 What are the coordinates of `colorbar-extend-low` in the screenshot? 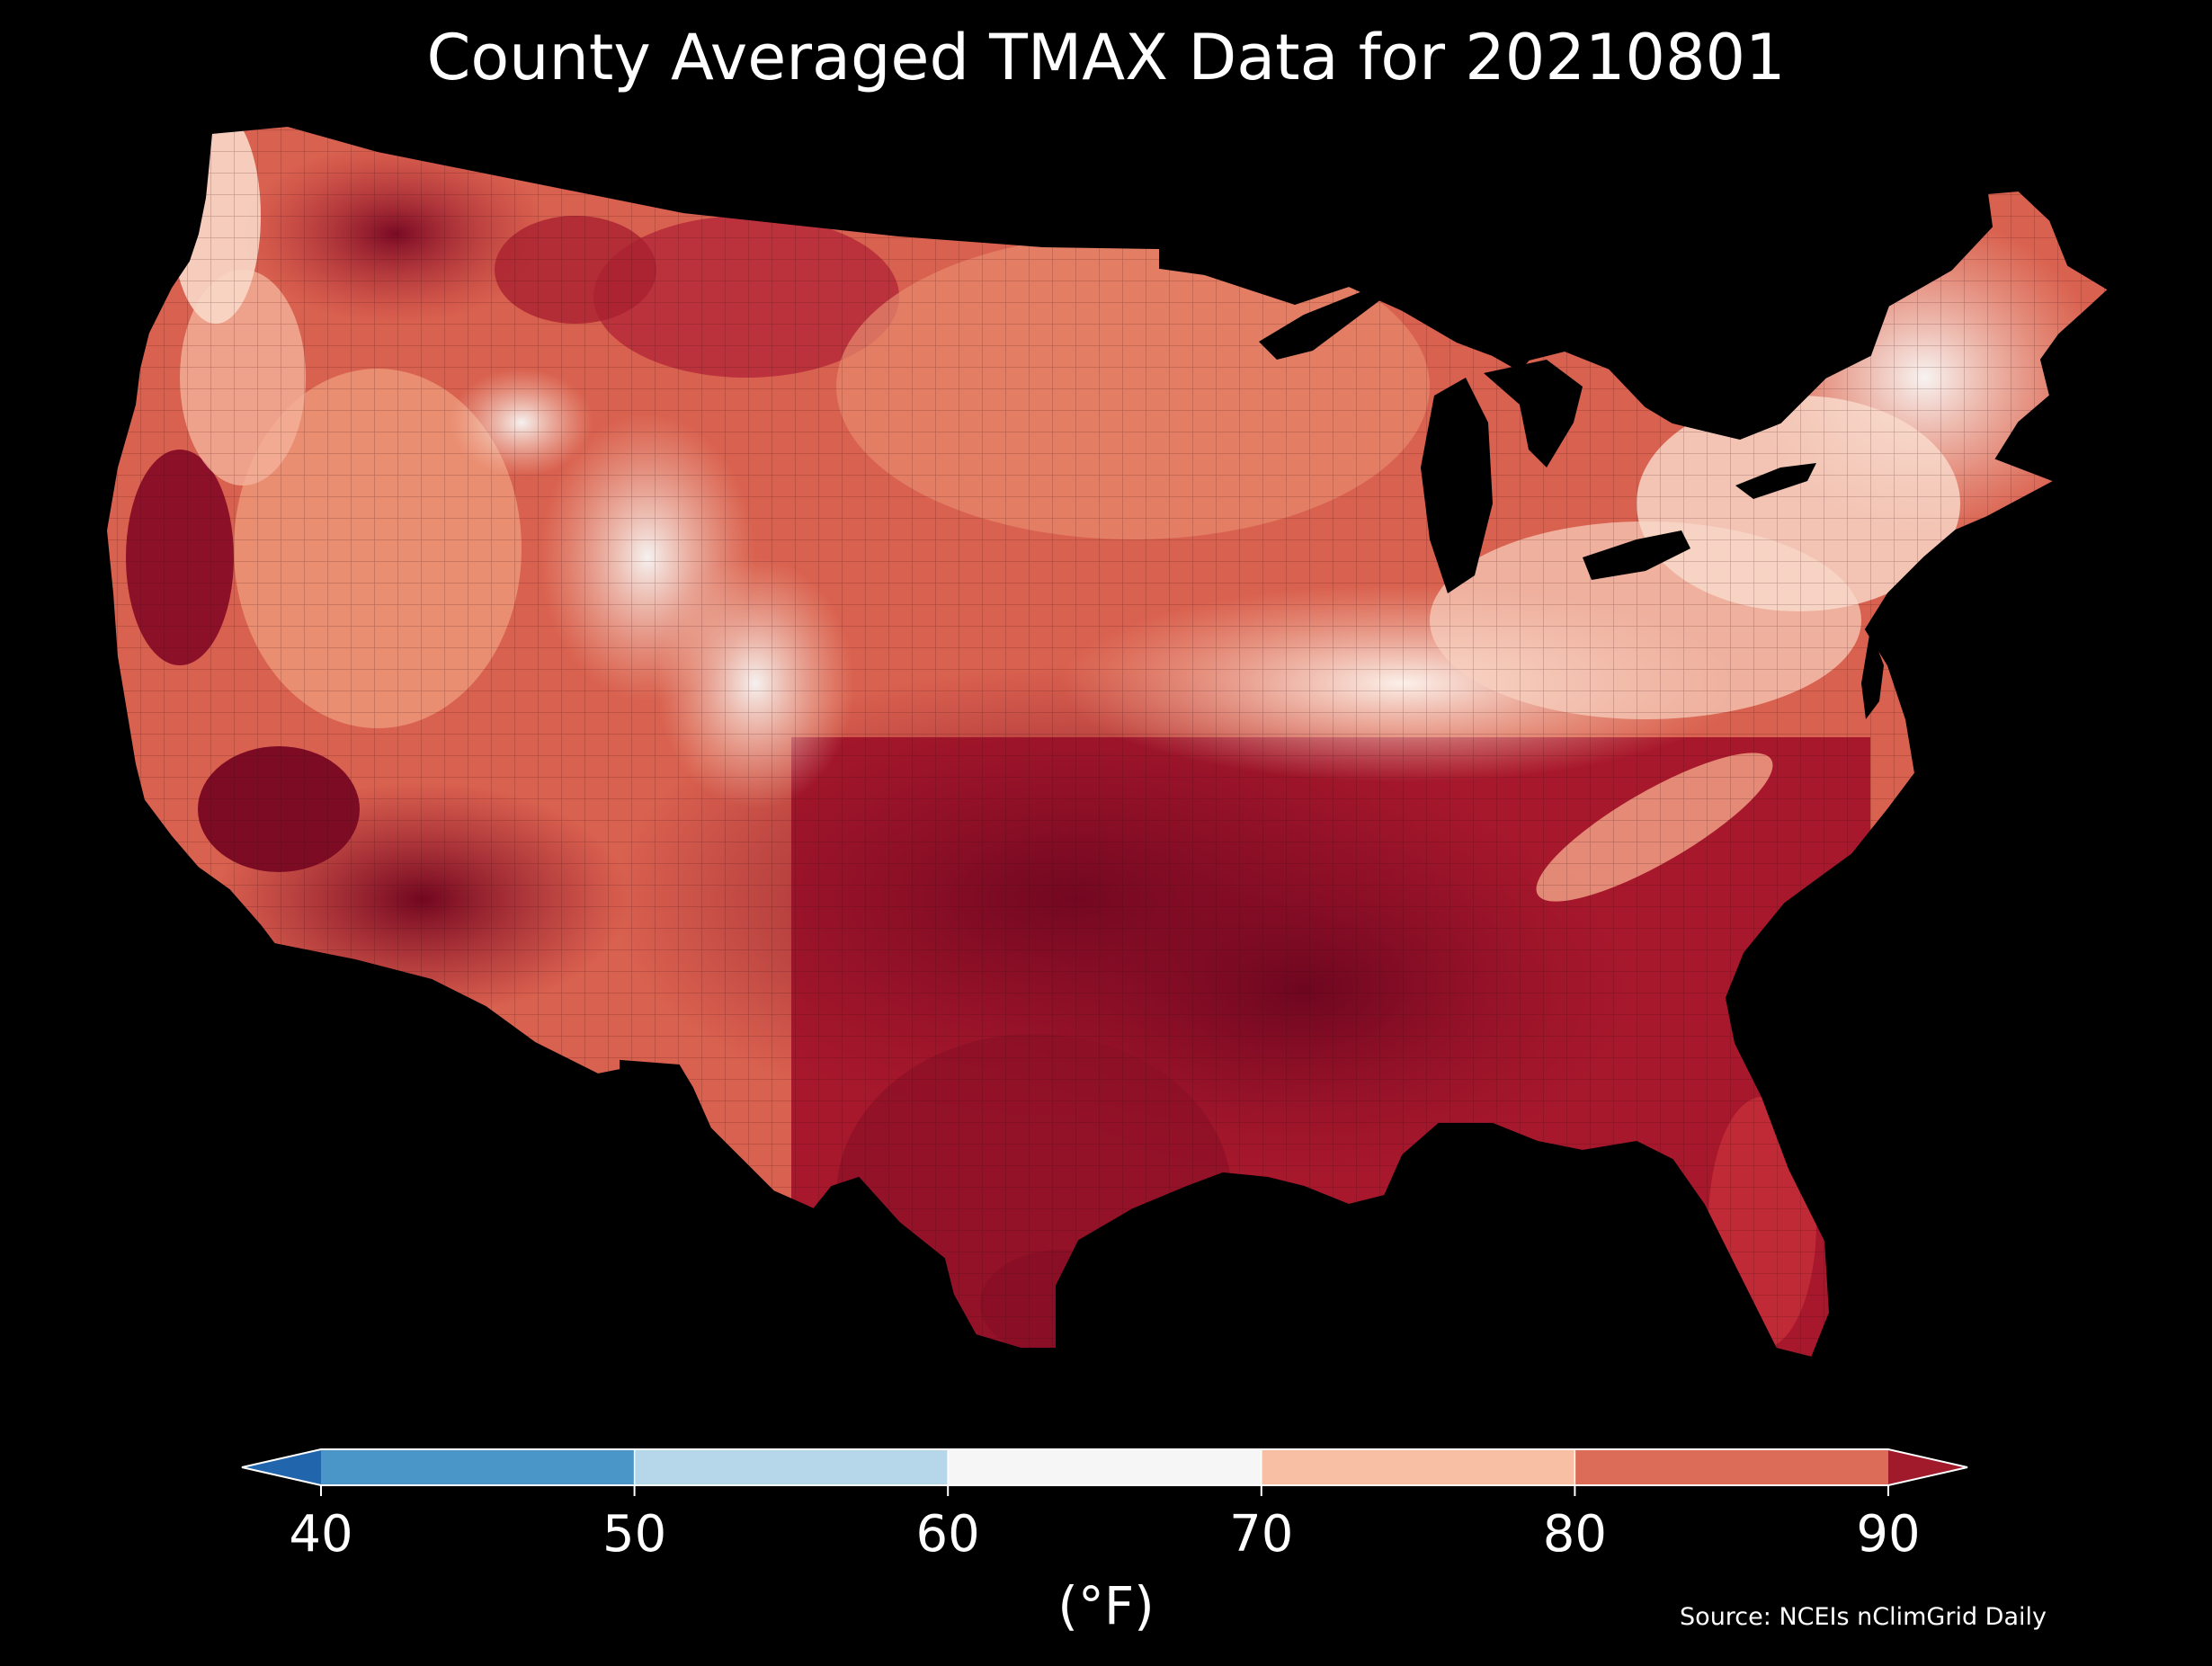 It's located at (281, 1467).